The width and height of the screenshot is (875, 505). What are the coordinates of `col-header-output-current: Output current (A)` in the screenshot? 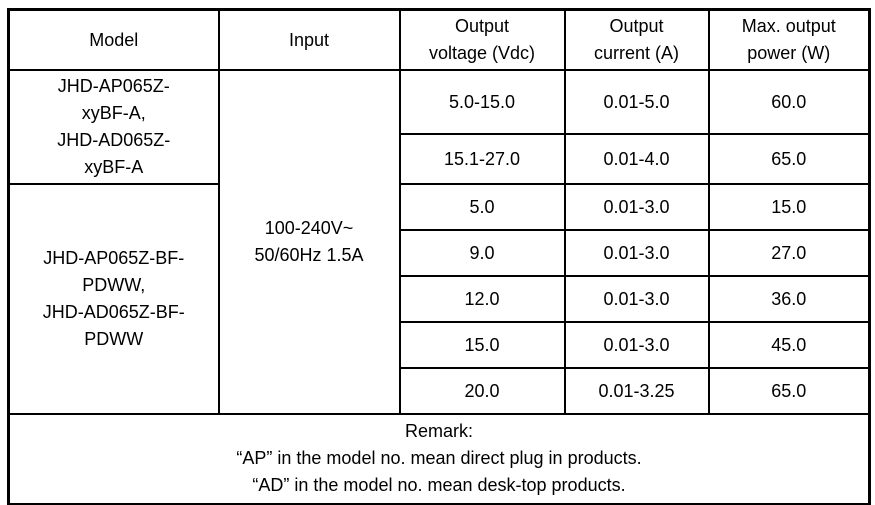 It's located at (636, 39).